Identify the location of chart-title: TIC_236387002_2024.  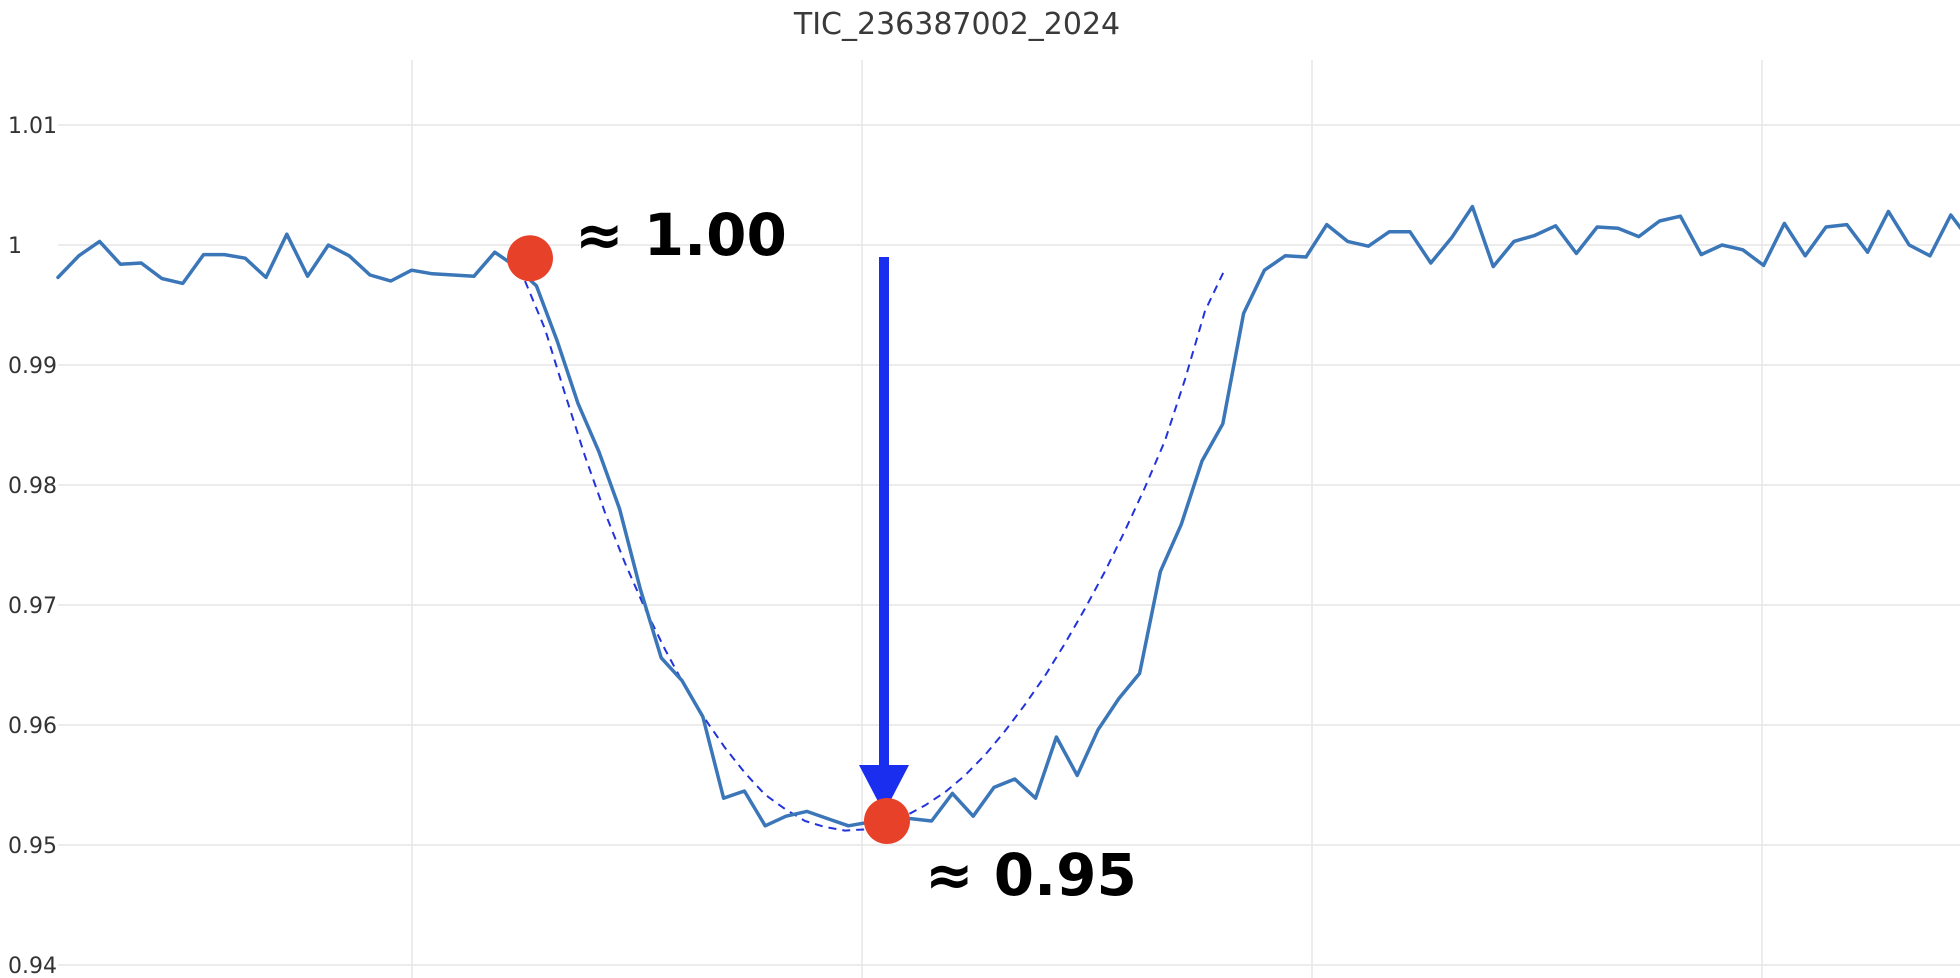
(956, 24).